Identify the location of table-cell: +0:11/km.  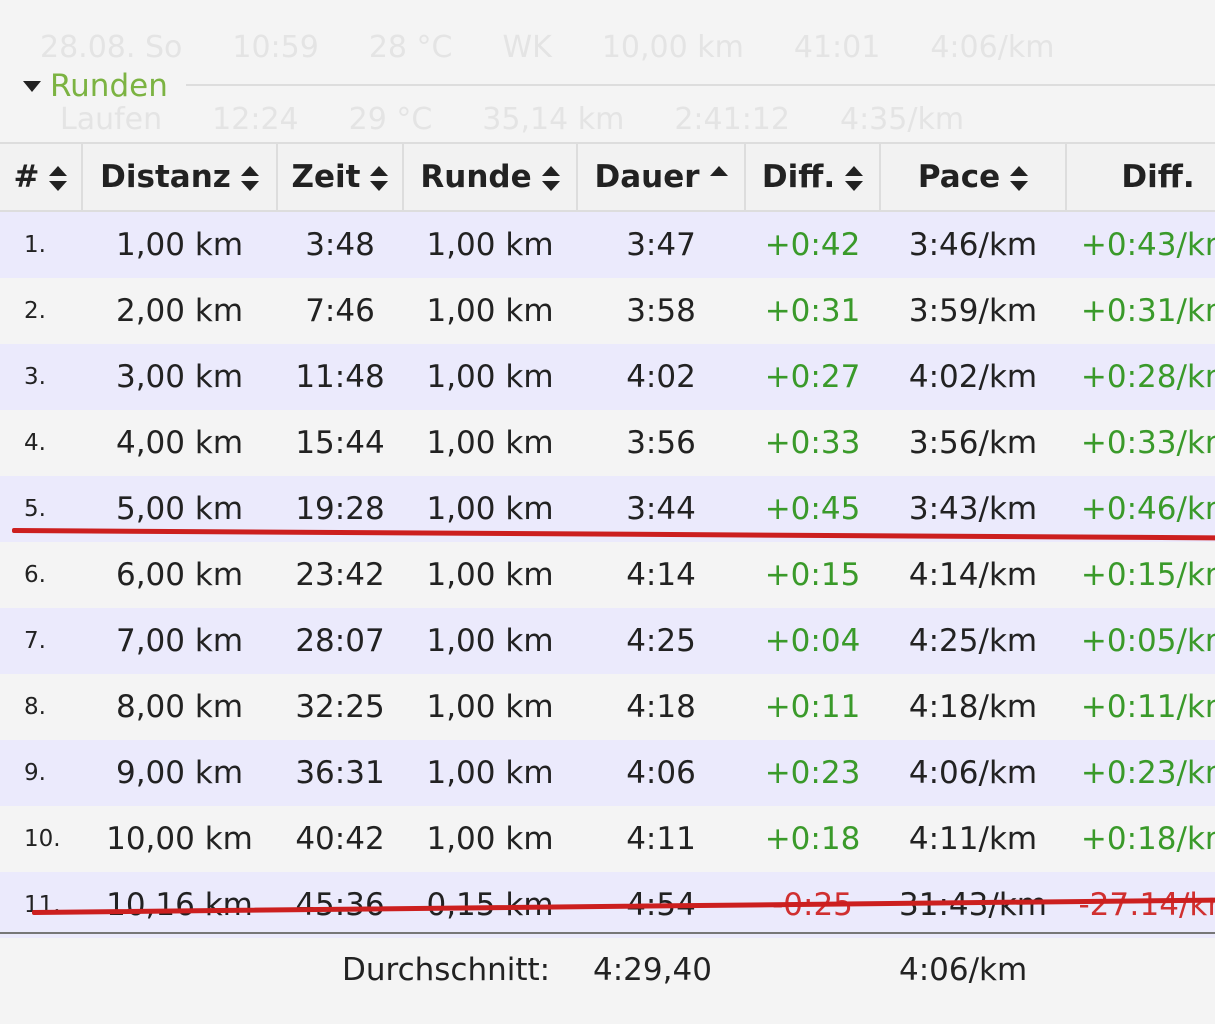
(1140, 707).